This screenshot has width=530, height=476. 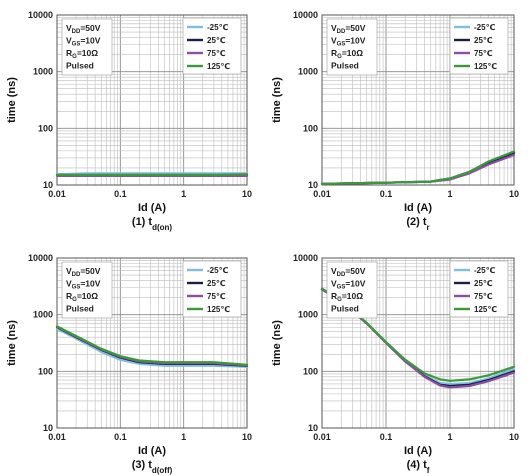 I want to click on panel-caption-main: (2) t, so click(x=416, y=222).